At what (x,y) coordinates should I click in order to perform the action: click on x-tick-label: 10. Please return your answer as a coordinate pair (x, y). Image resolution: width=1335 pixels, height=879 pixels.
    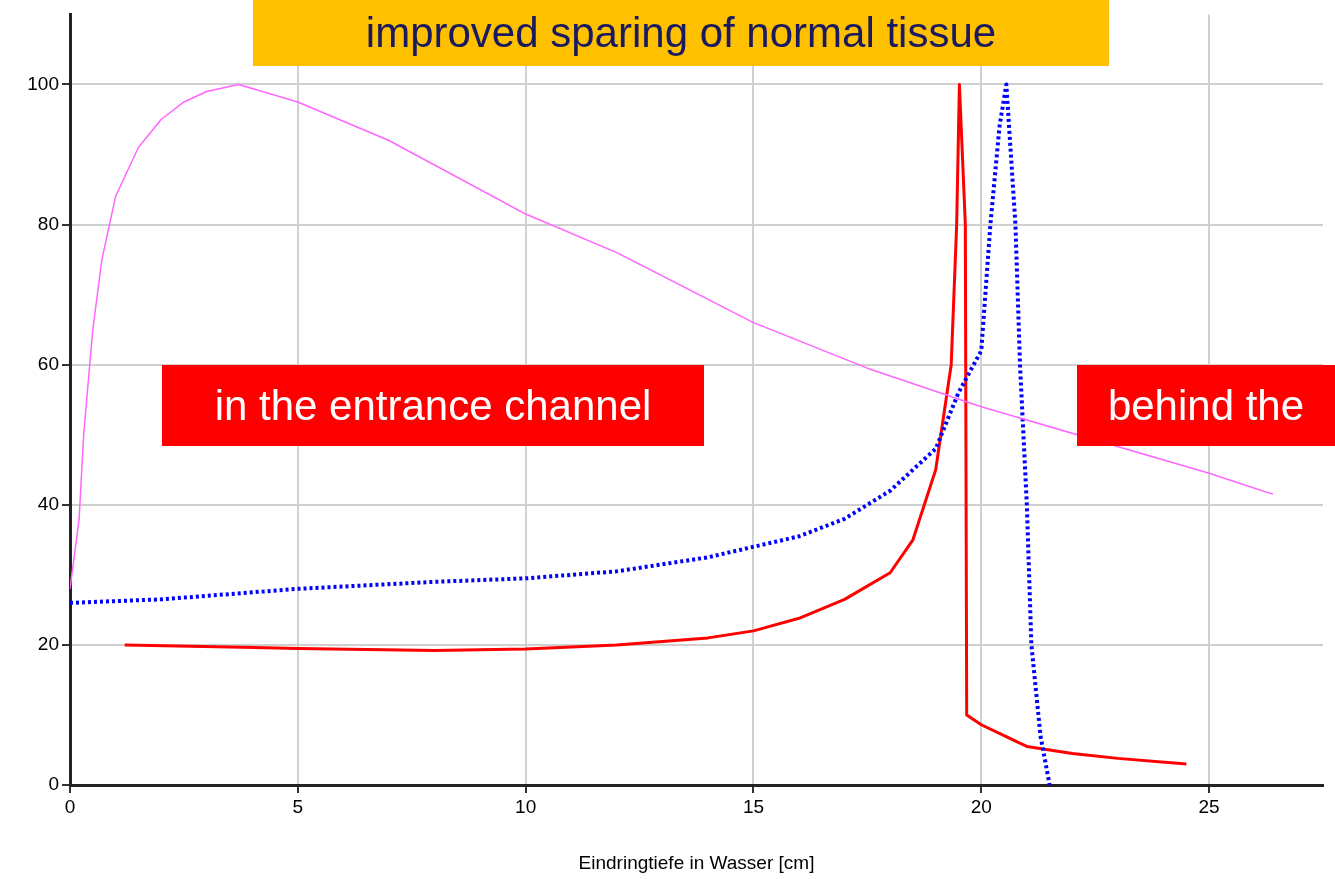
    Looking at the image, I should click on (526, 806).